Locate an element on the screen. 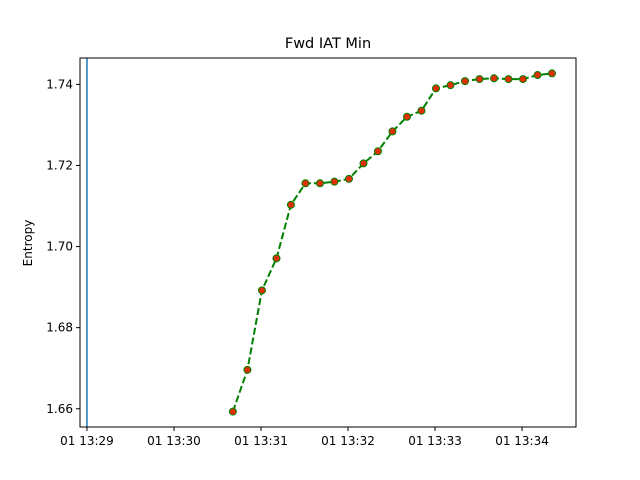 The image size is (640, 480). x-tick-label: 01 13:32 is located at coordinates (348, 441).